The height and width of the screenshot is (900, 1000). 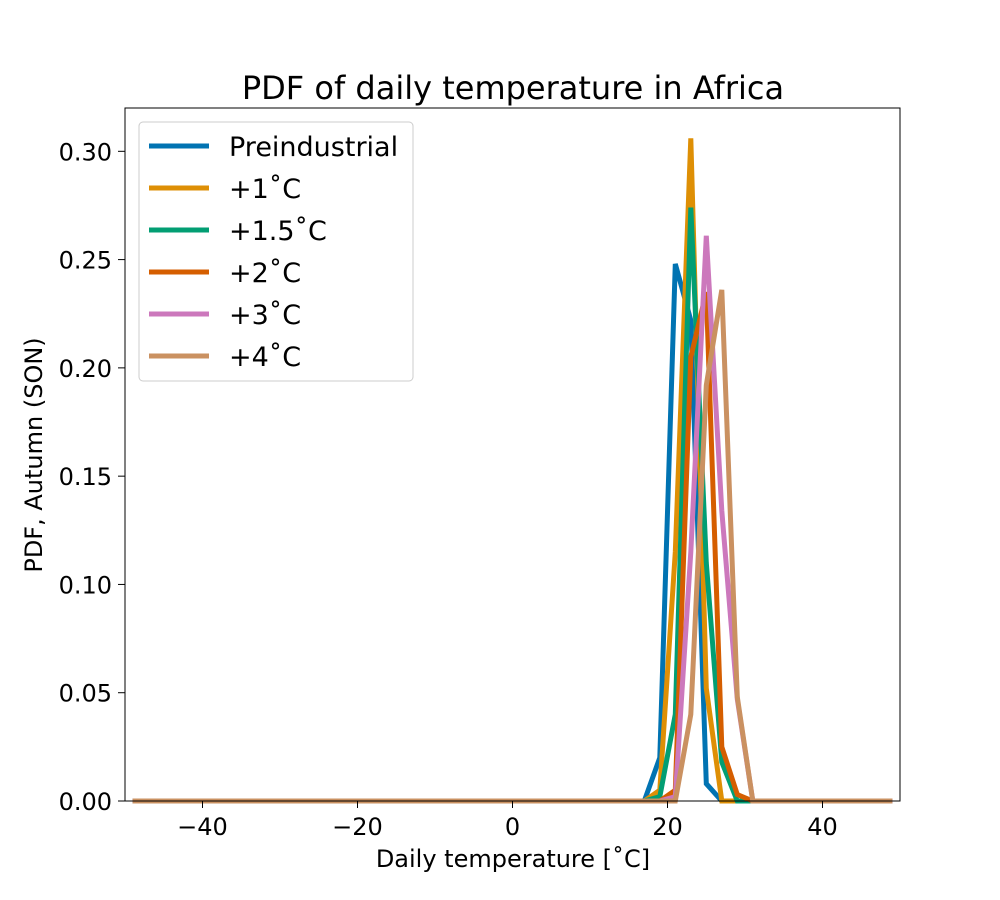 I want to click on y-axis-title: PDF, Autumn (SON), so click(x=34, y=454).